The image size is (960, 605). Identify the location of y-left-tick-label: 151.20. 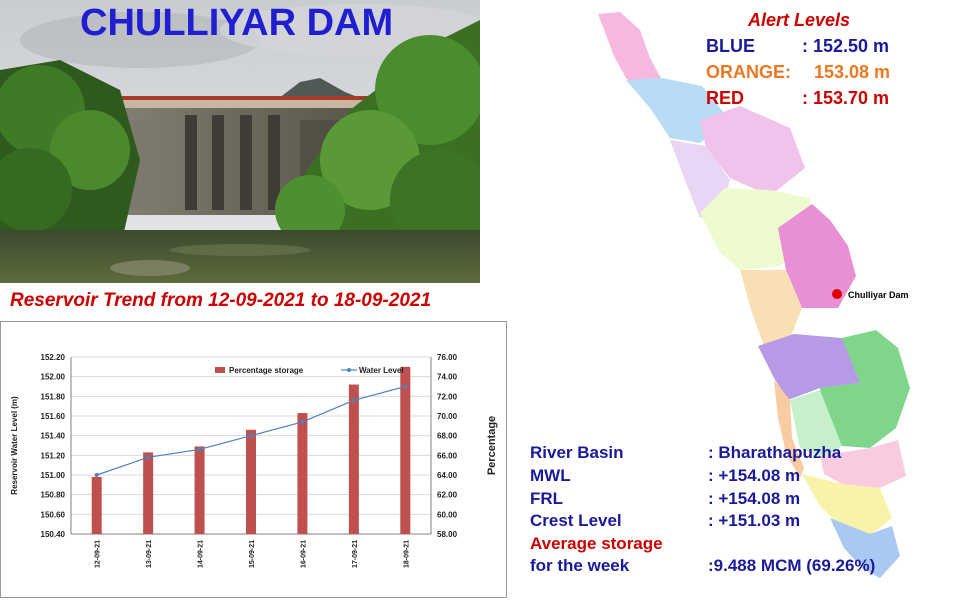
(53, 455).